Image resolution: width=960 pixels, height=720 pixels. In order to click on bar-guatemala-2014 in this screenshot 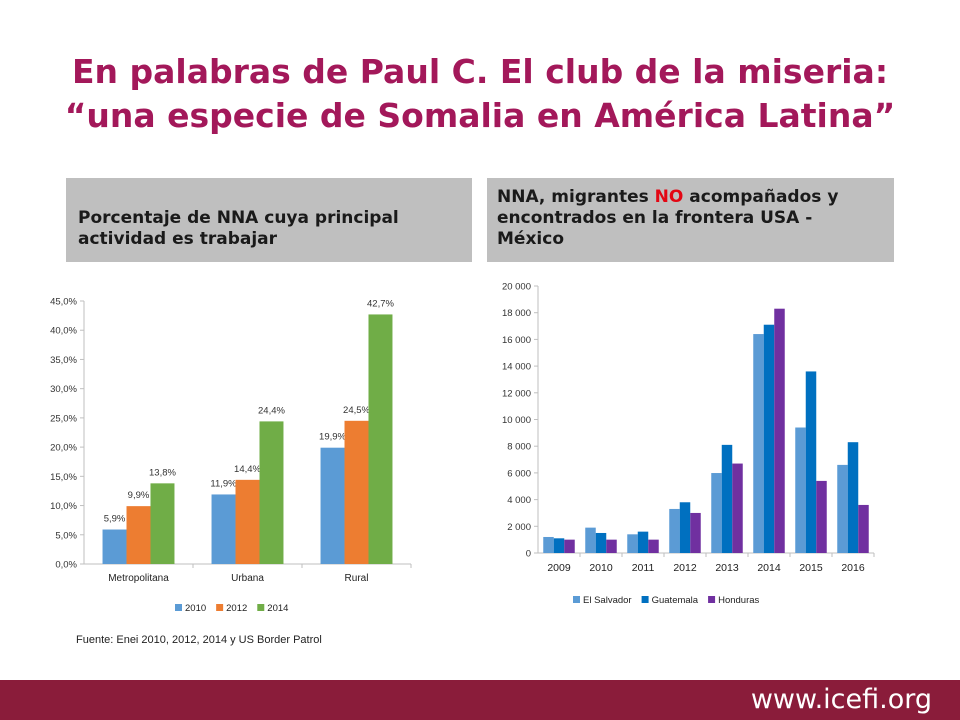, I will do `click(769, 438)`.